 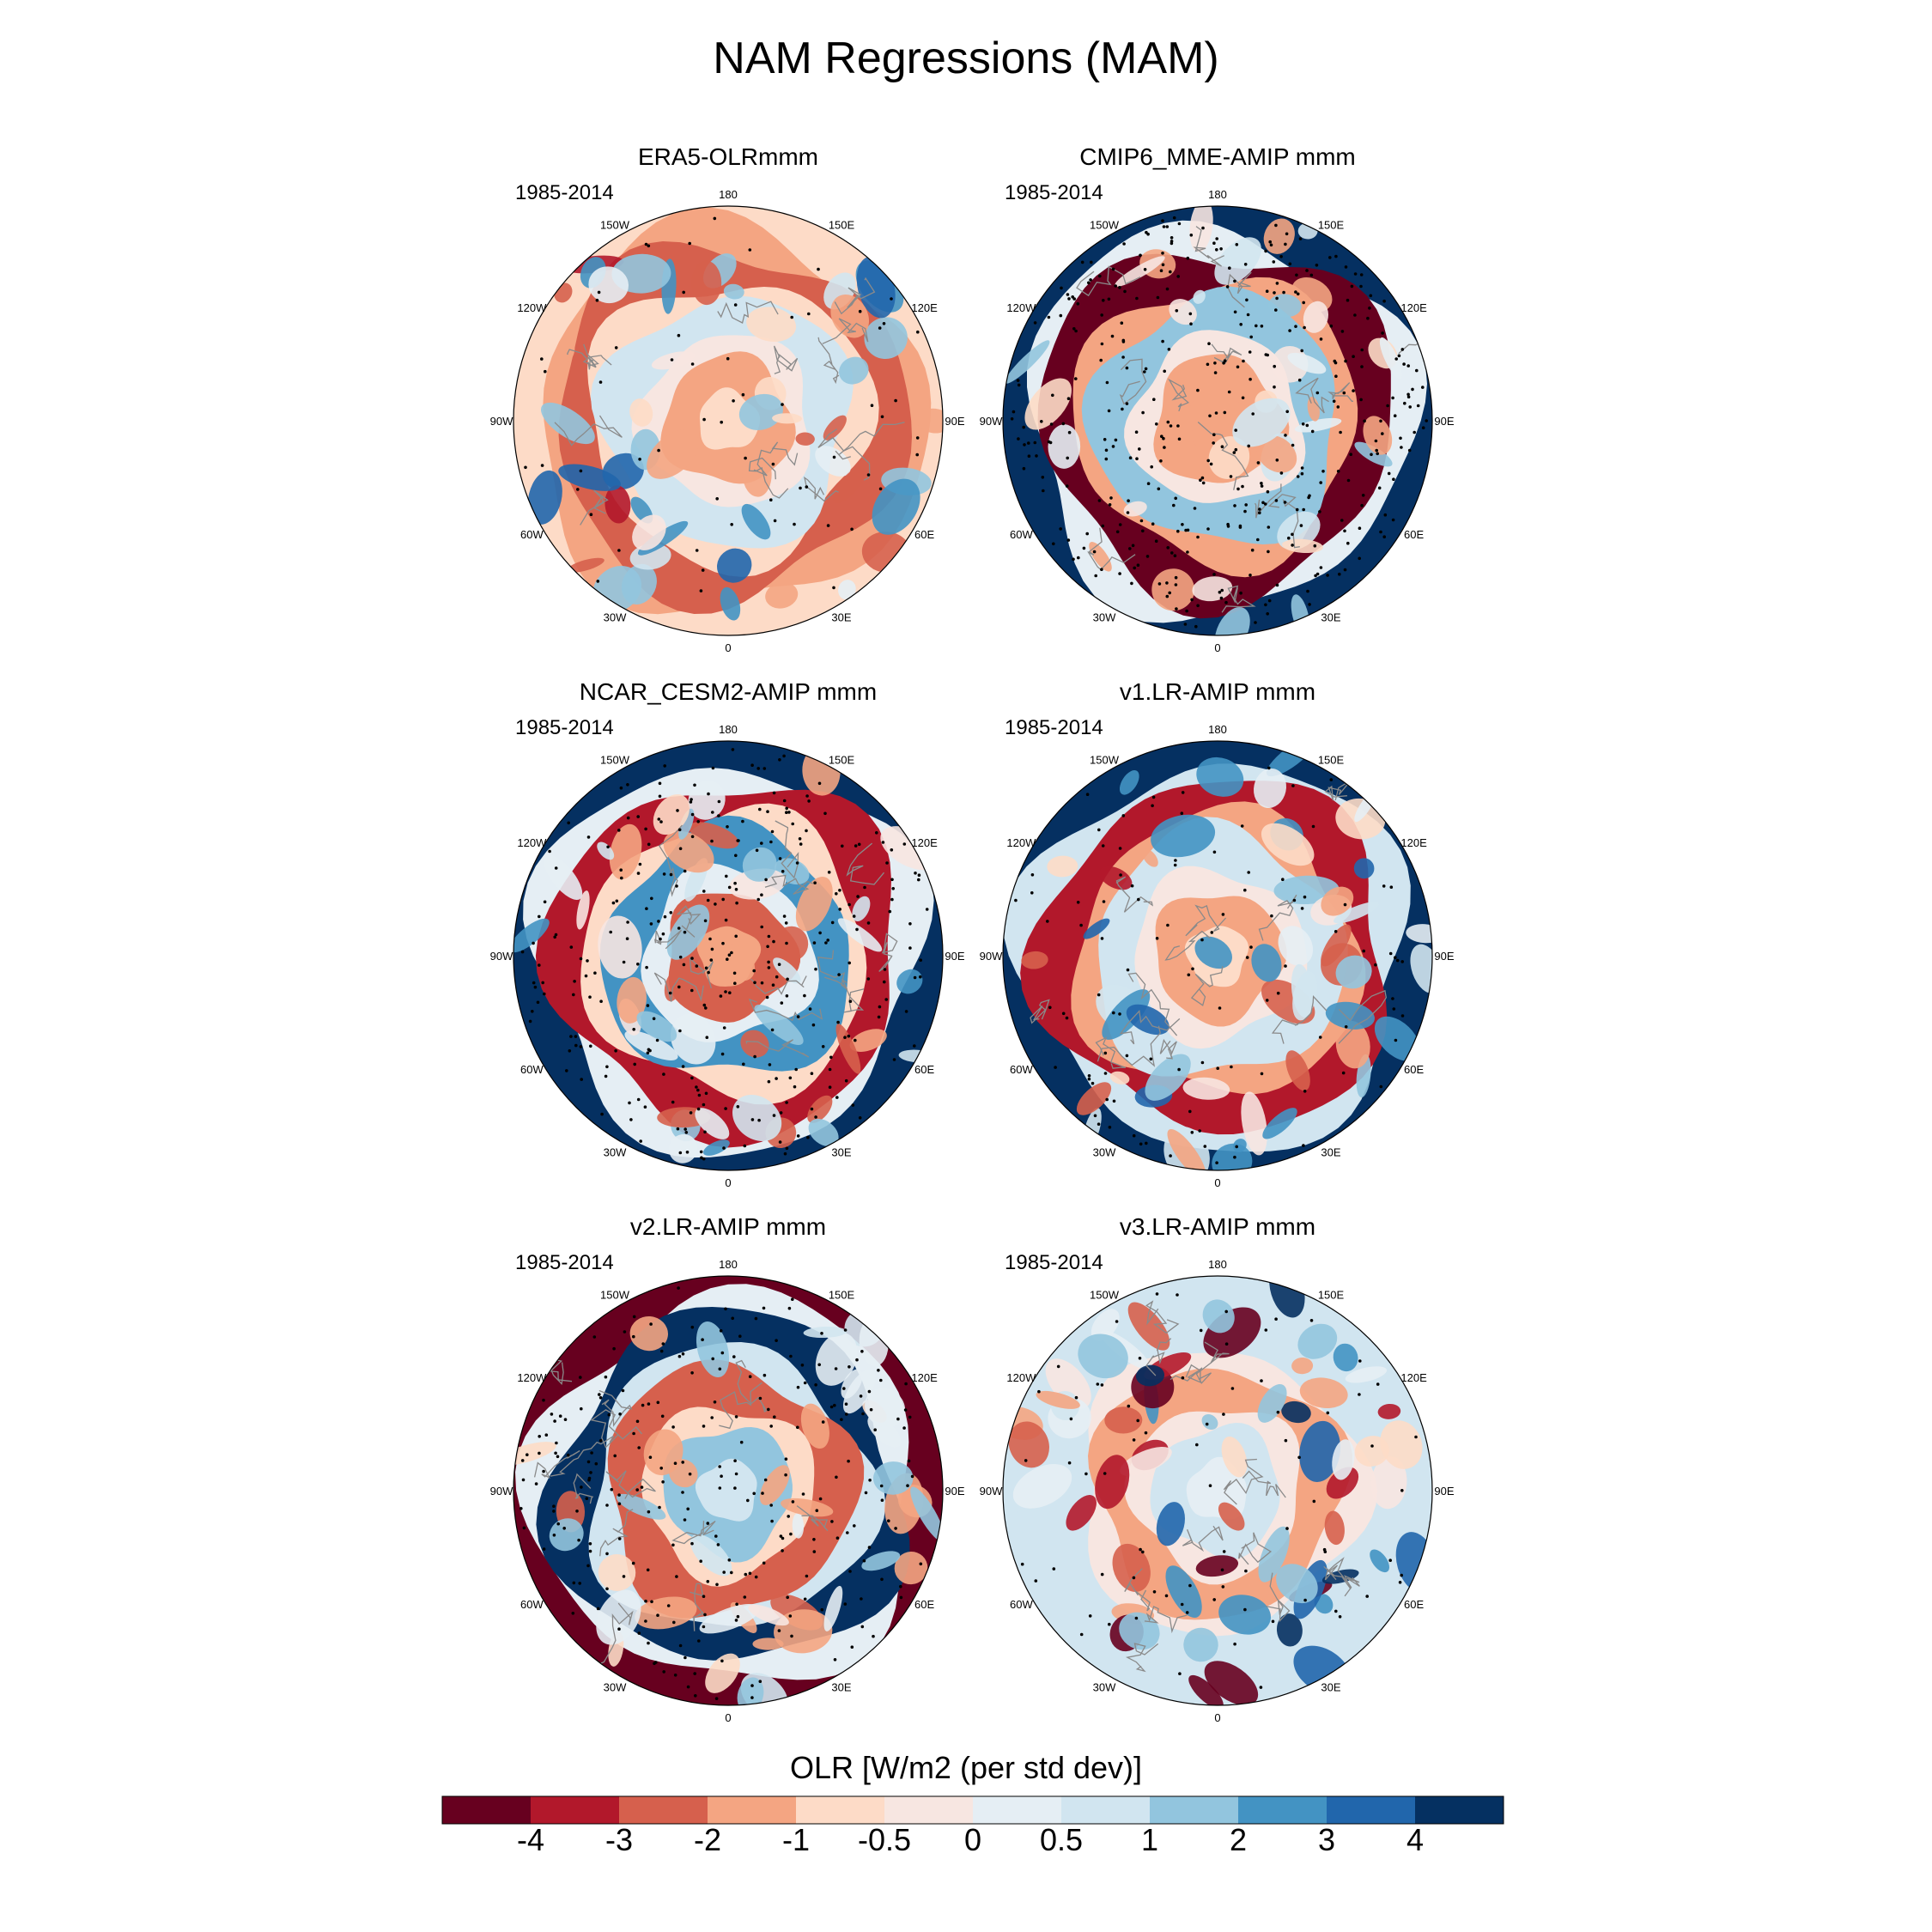 What do you see at coordinates (619, 1839) in the screenshot?
I see `colorbar-tick-label: -3` at bounding box center [619, 1839].